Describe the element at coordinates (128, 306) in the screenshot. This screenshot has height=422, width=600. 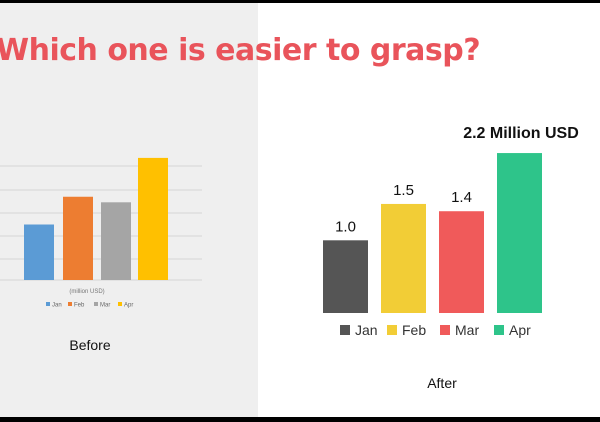
I see `before-legend-label: Apr` at that location.